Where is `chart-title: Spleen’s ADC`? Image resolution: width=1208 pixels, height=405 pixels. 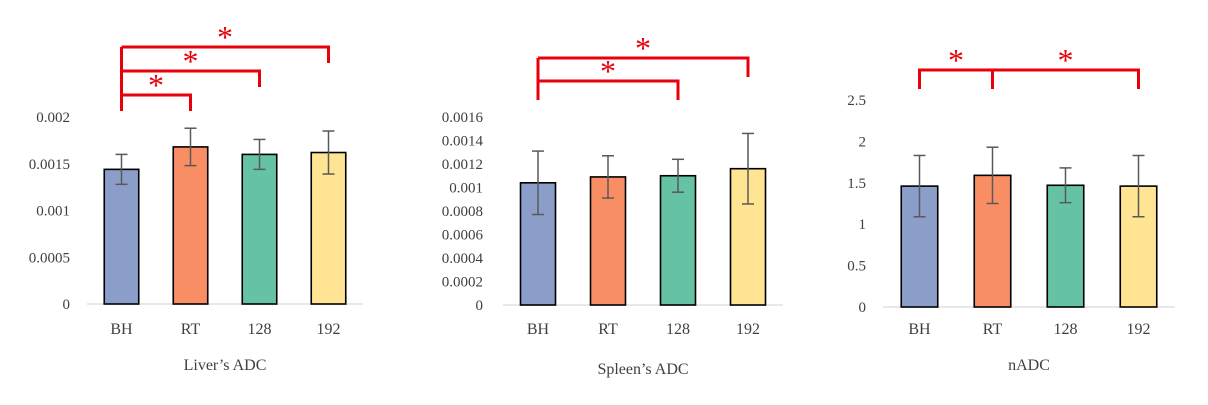
chart-title: Spleen’s ADC is located at coordinates (642, 369).